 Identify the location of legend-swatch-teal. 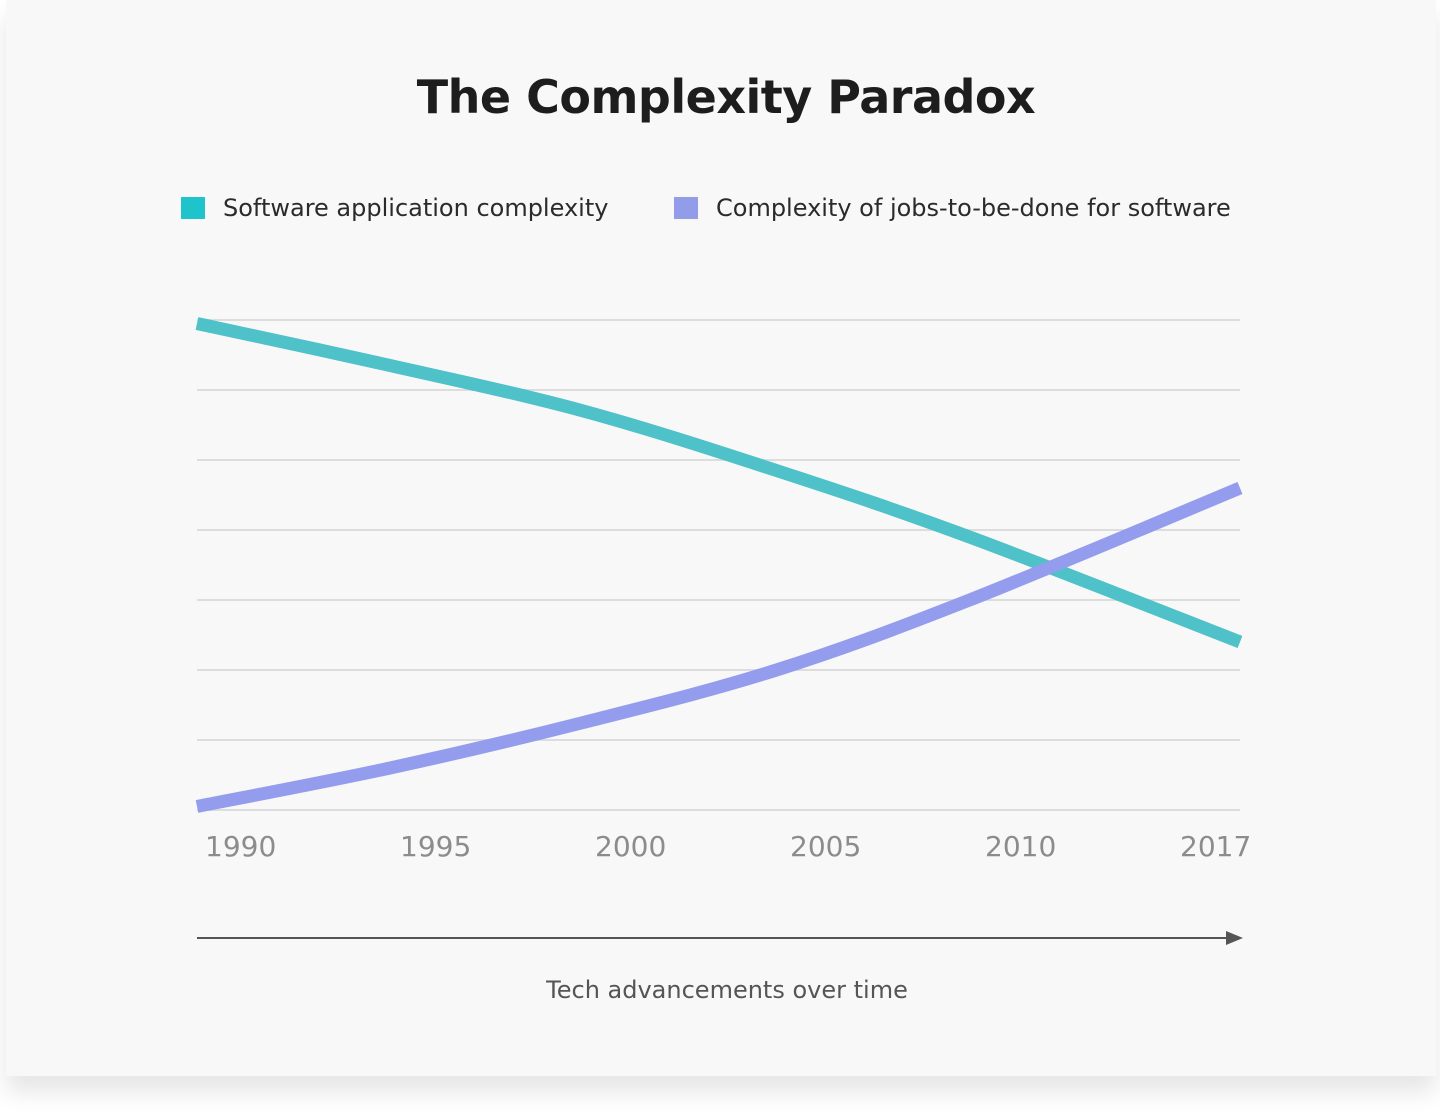
(193, 208).